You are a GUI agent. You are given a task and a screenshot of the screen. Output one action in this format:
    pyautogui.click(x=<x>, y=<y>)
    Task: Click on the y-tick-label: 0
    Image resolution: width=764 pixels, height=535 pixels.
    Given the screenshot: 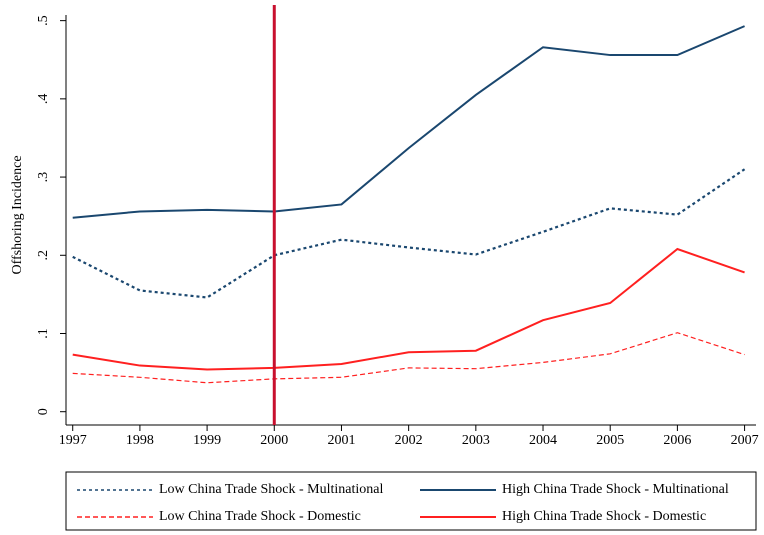 What is the action you would take?
    pyautogui.click(x=43, y=411)
    